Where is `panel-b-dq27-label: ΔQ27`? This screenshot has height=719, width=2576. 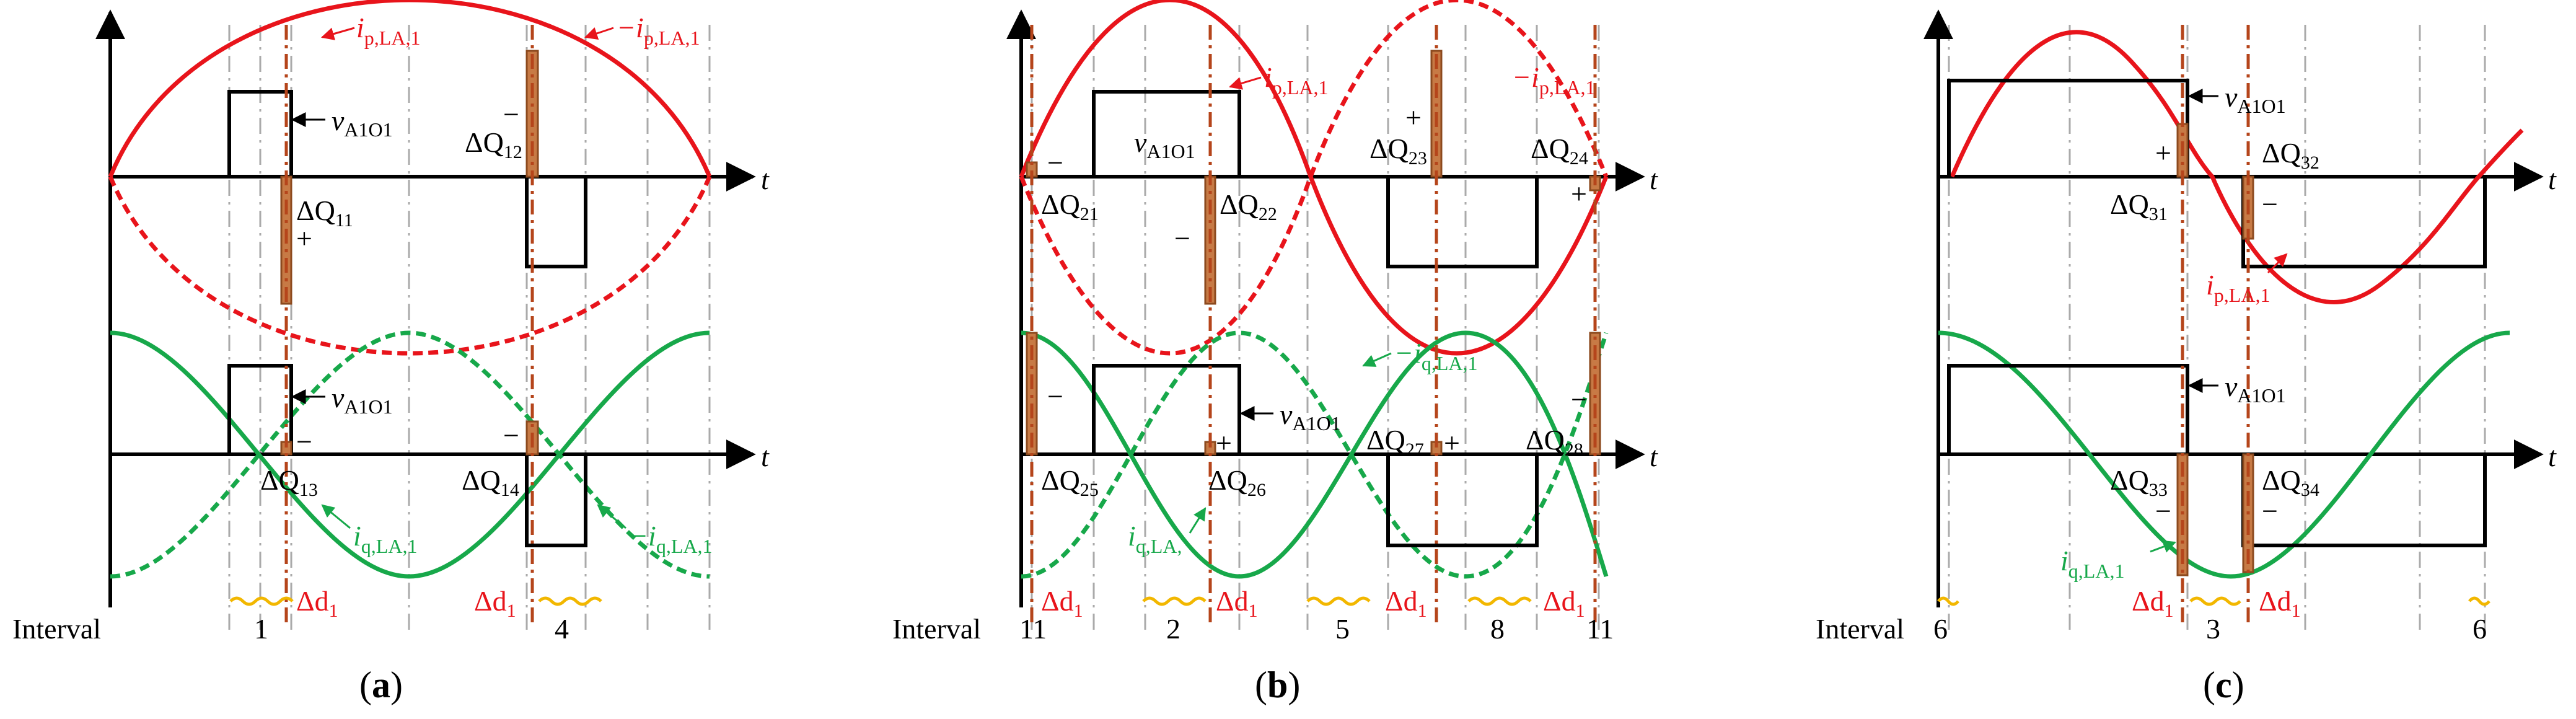
panel-b-dq27-label: ΔQ27 is located at coordinates (1395, 442).